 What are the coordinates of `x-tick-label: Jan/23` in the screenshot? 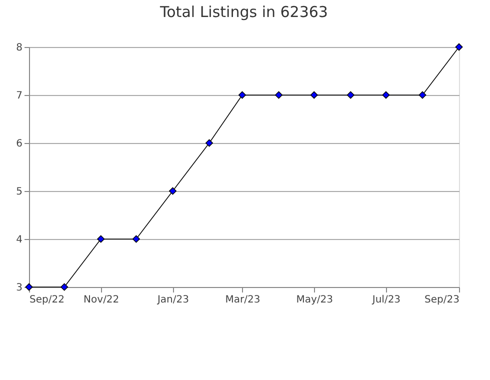 It's located at (172, 300).